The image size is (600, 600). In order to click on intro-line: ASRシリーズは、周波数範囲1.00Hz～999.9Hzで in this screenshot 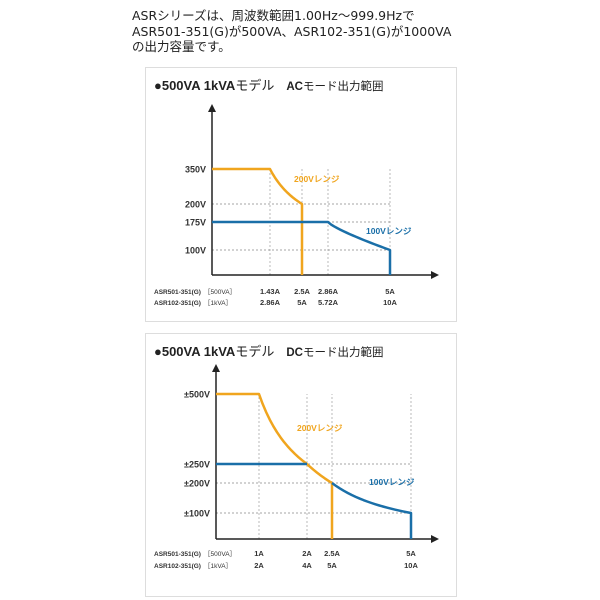, I will do `click(273, 15)`.